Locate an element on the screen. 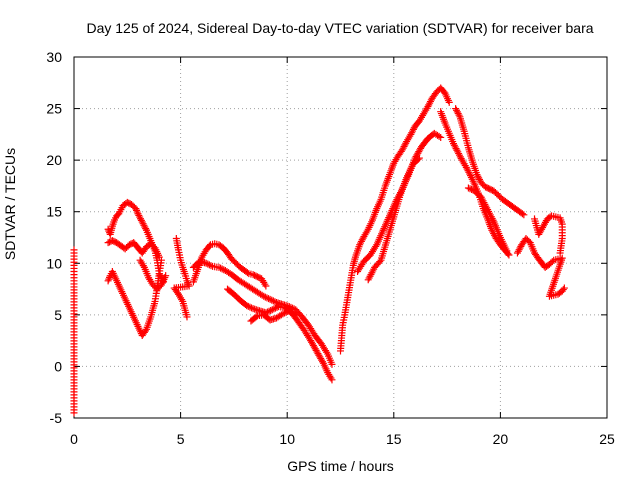 The width and height of the screenshot is (640, 480). y-tick-label: 10 is located at coordinates (54, 263).